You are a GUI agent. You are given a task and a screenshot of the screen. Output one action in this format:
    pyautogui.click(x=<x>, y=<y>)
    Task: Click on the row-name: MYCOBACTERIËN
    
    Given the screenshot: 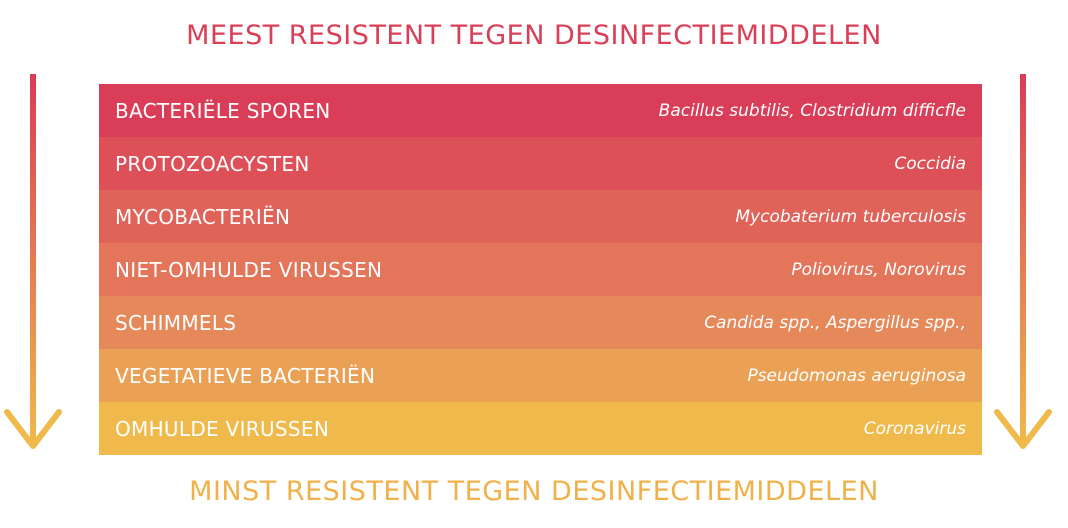 What is the action you would take?
    pyautogui.click(x=203, y=216)
    